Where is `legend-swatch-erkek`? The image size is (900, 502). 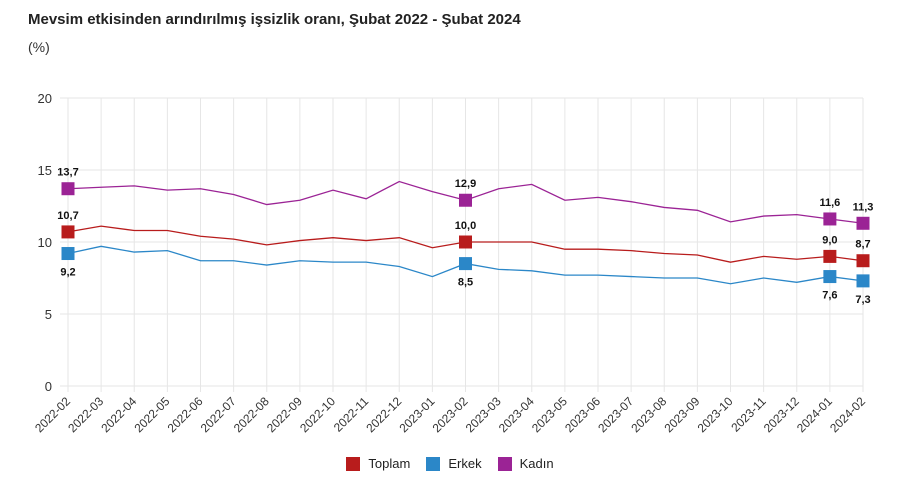
legend-swatch-erkek is located at coordinates (433, 463).